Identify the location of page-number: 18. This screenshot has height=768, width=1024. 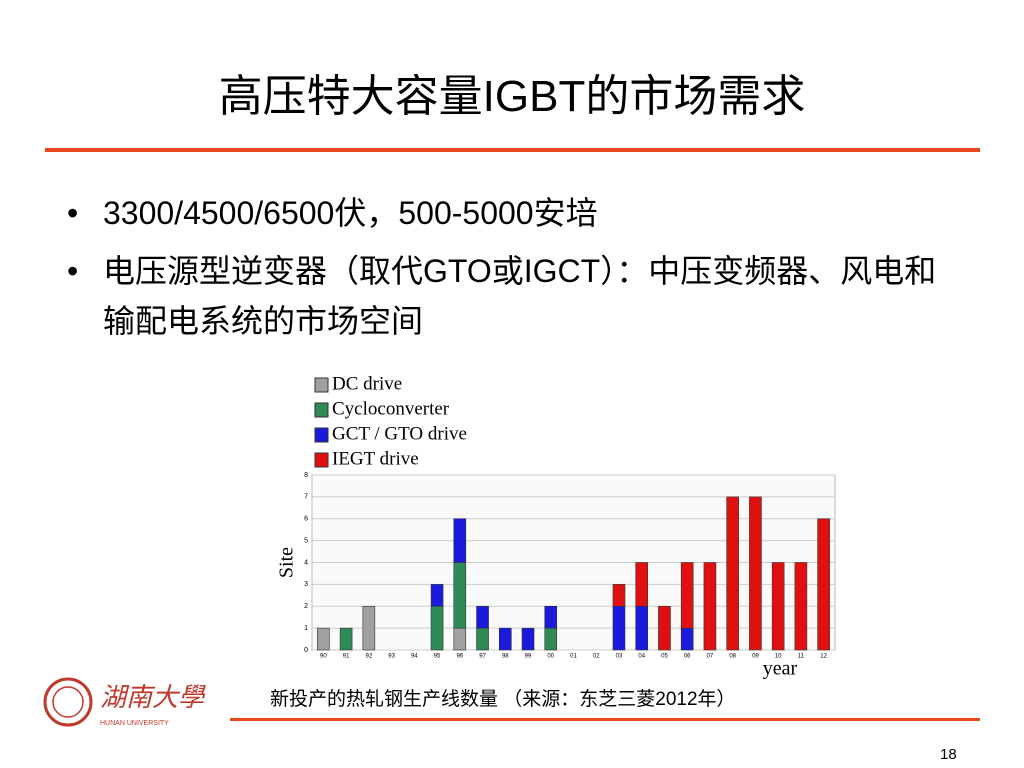
(948, 754).